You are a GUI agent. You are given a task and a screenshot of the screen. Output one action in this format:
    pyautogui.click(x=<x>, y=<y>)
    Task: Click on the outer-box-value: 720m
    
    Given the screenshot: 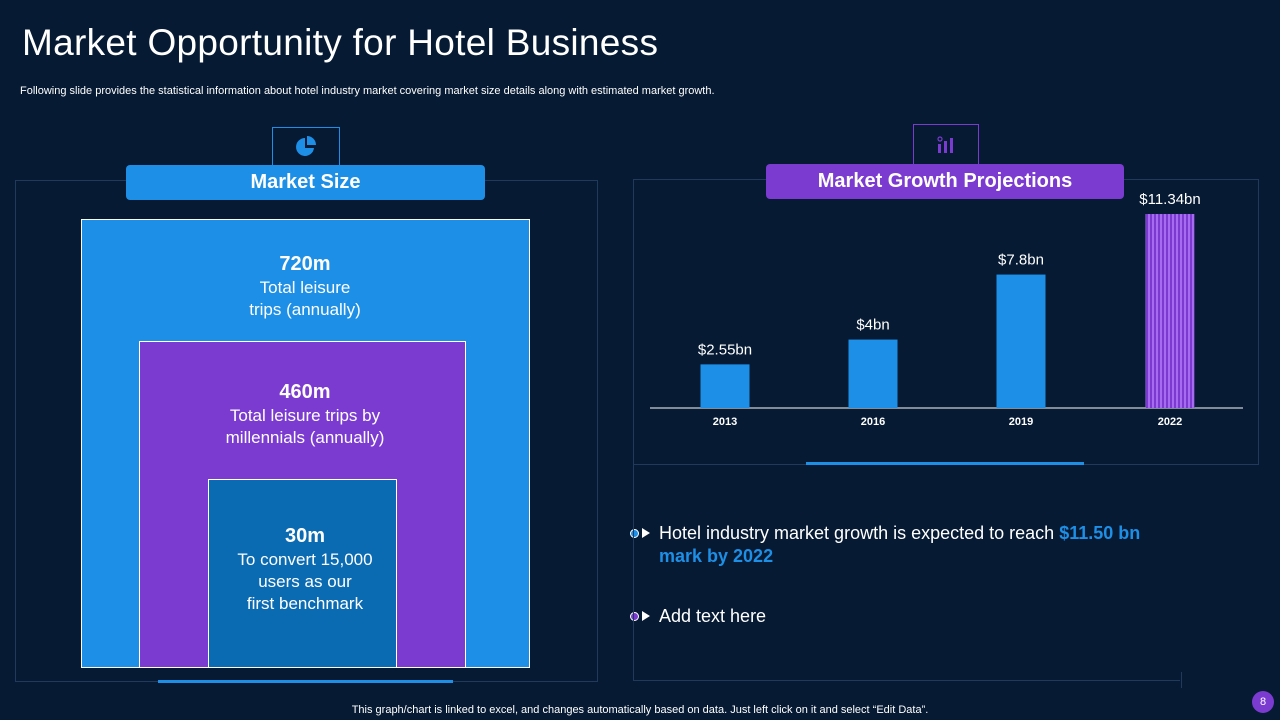 What is the action you would take?
    pyautogui.click(x=305, y=264)
    